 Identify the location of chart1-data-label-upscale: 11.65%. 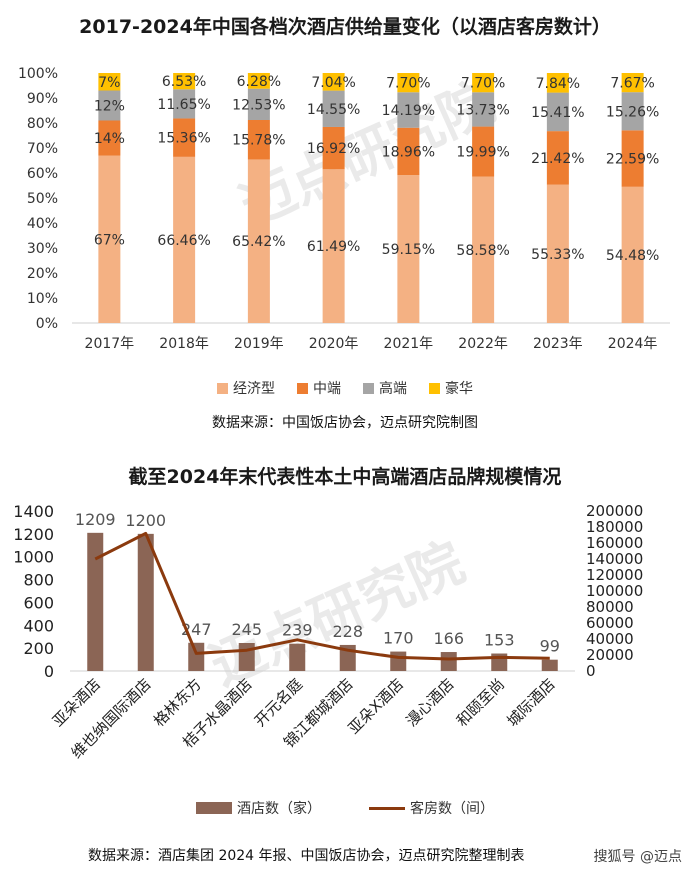
(183, 105).